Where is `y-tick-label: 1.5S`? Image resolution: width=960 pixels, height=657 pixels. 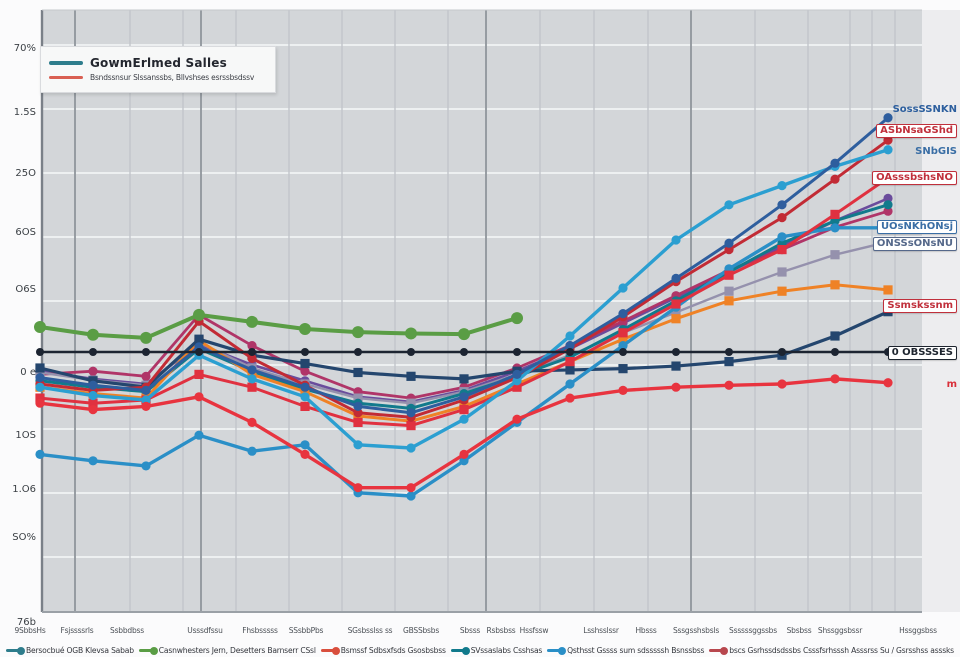
y-tick-label: 1.5S is located at coordinates (25, 112).